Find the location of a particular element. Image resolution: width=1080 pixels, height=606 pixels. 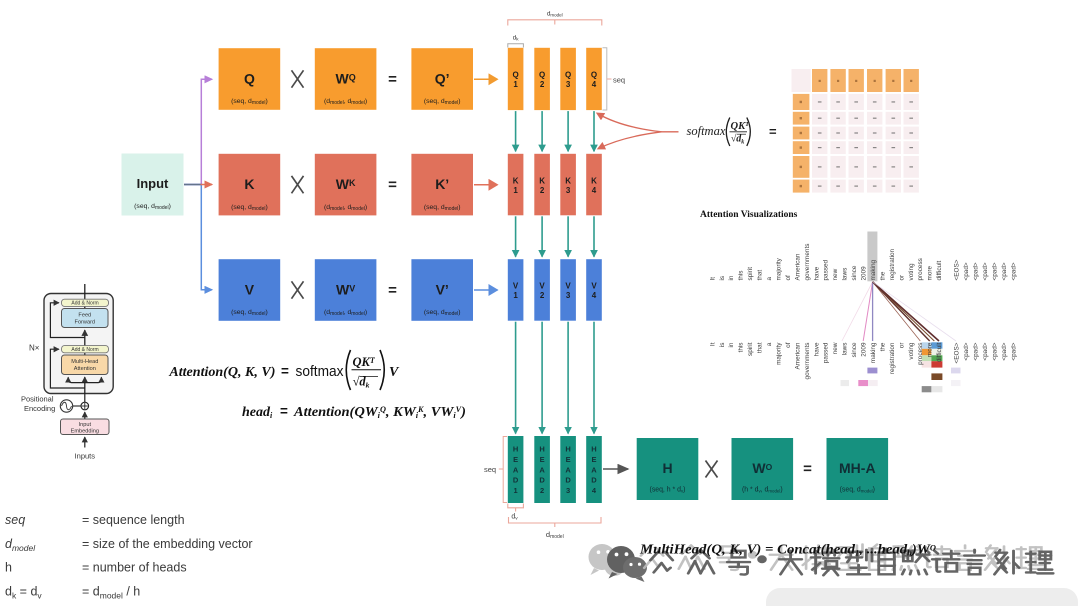

svg-text: spirit is located at coordinates (750, 349).